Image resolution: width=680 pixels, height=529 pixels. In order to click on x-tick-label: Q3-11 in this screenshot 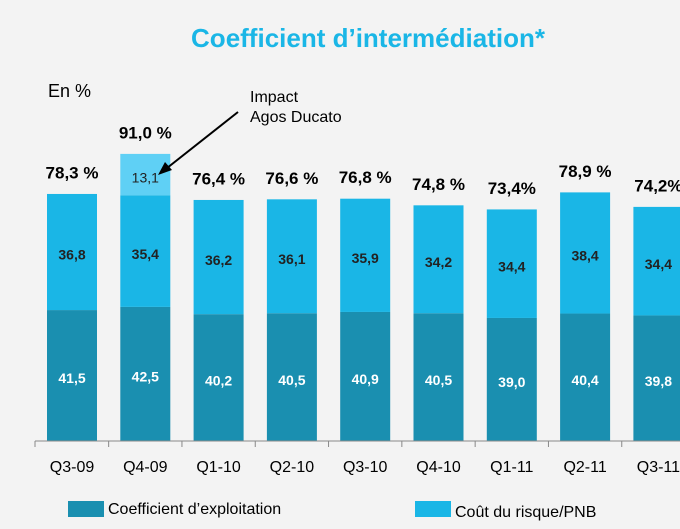, I will do `click(658, 467)`.